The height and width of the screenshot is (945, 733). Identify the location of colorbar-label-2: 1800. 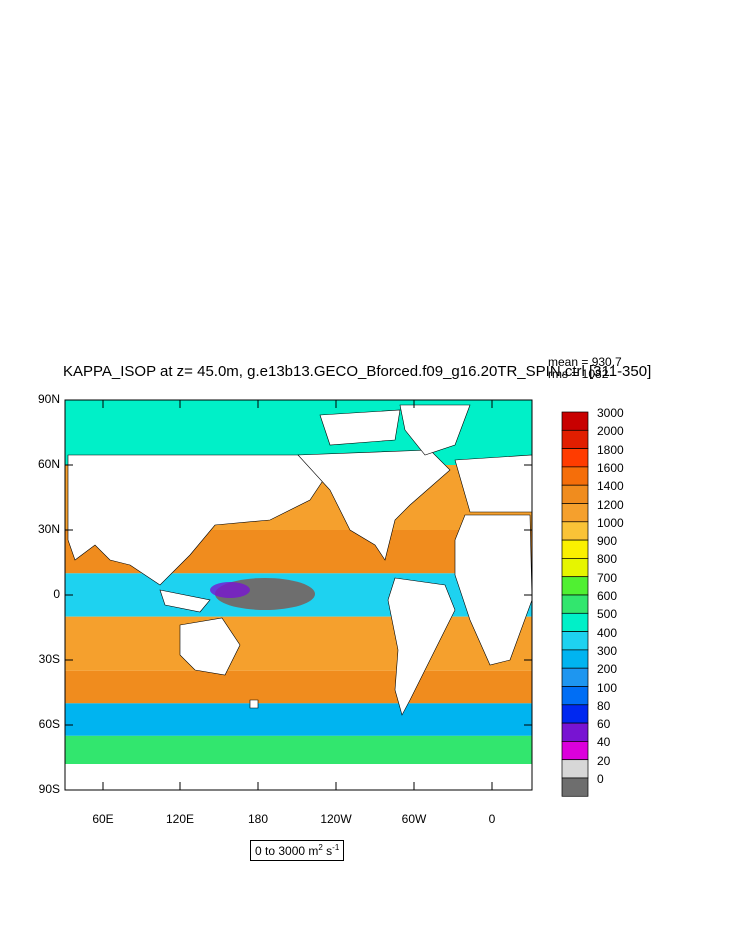
(610, 449).